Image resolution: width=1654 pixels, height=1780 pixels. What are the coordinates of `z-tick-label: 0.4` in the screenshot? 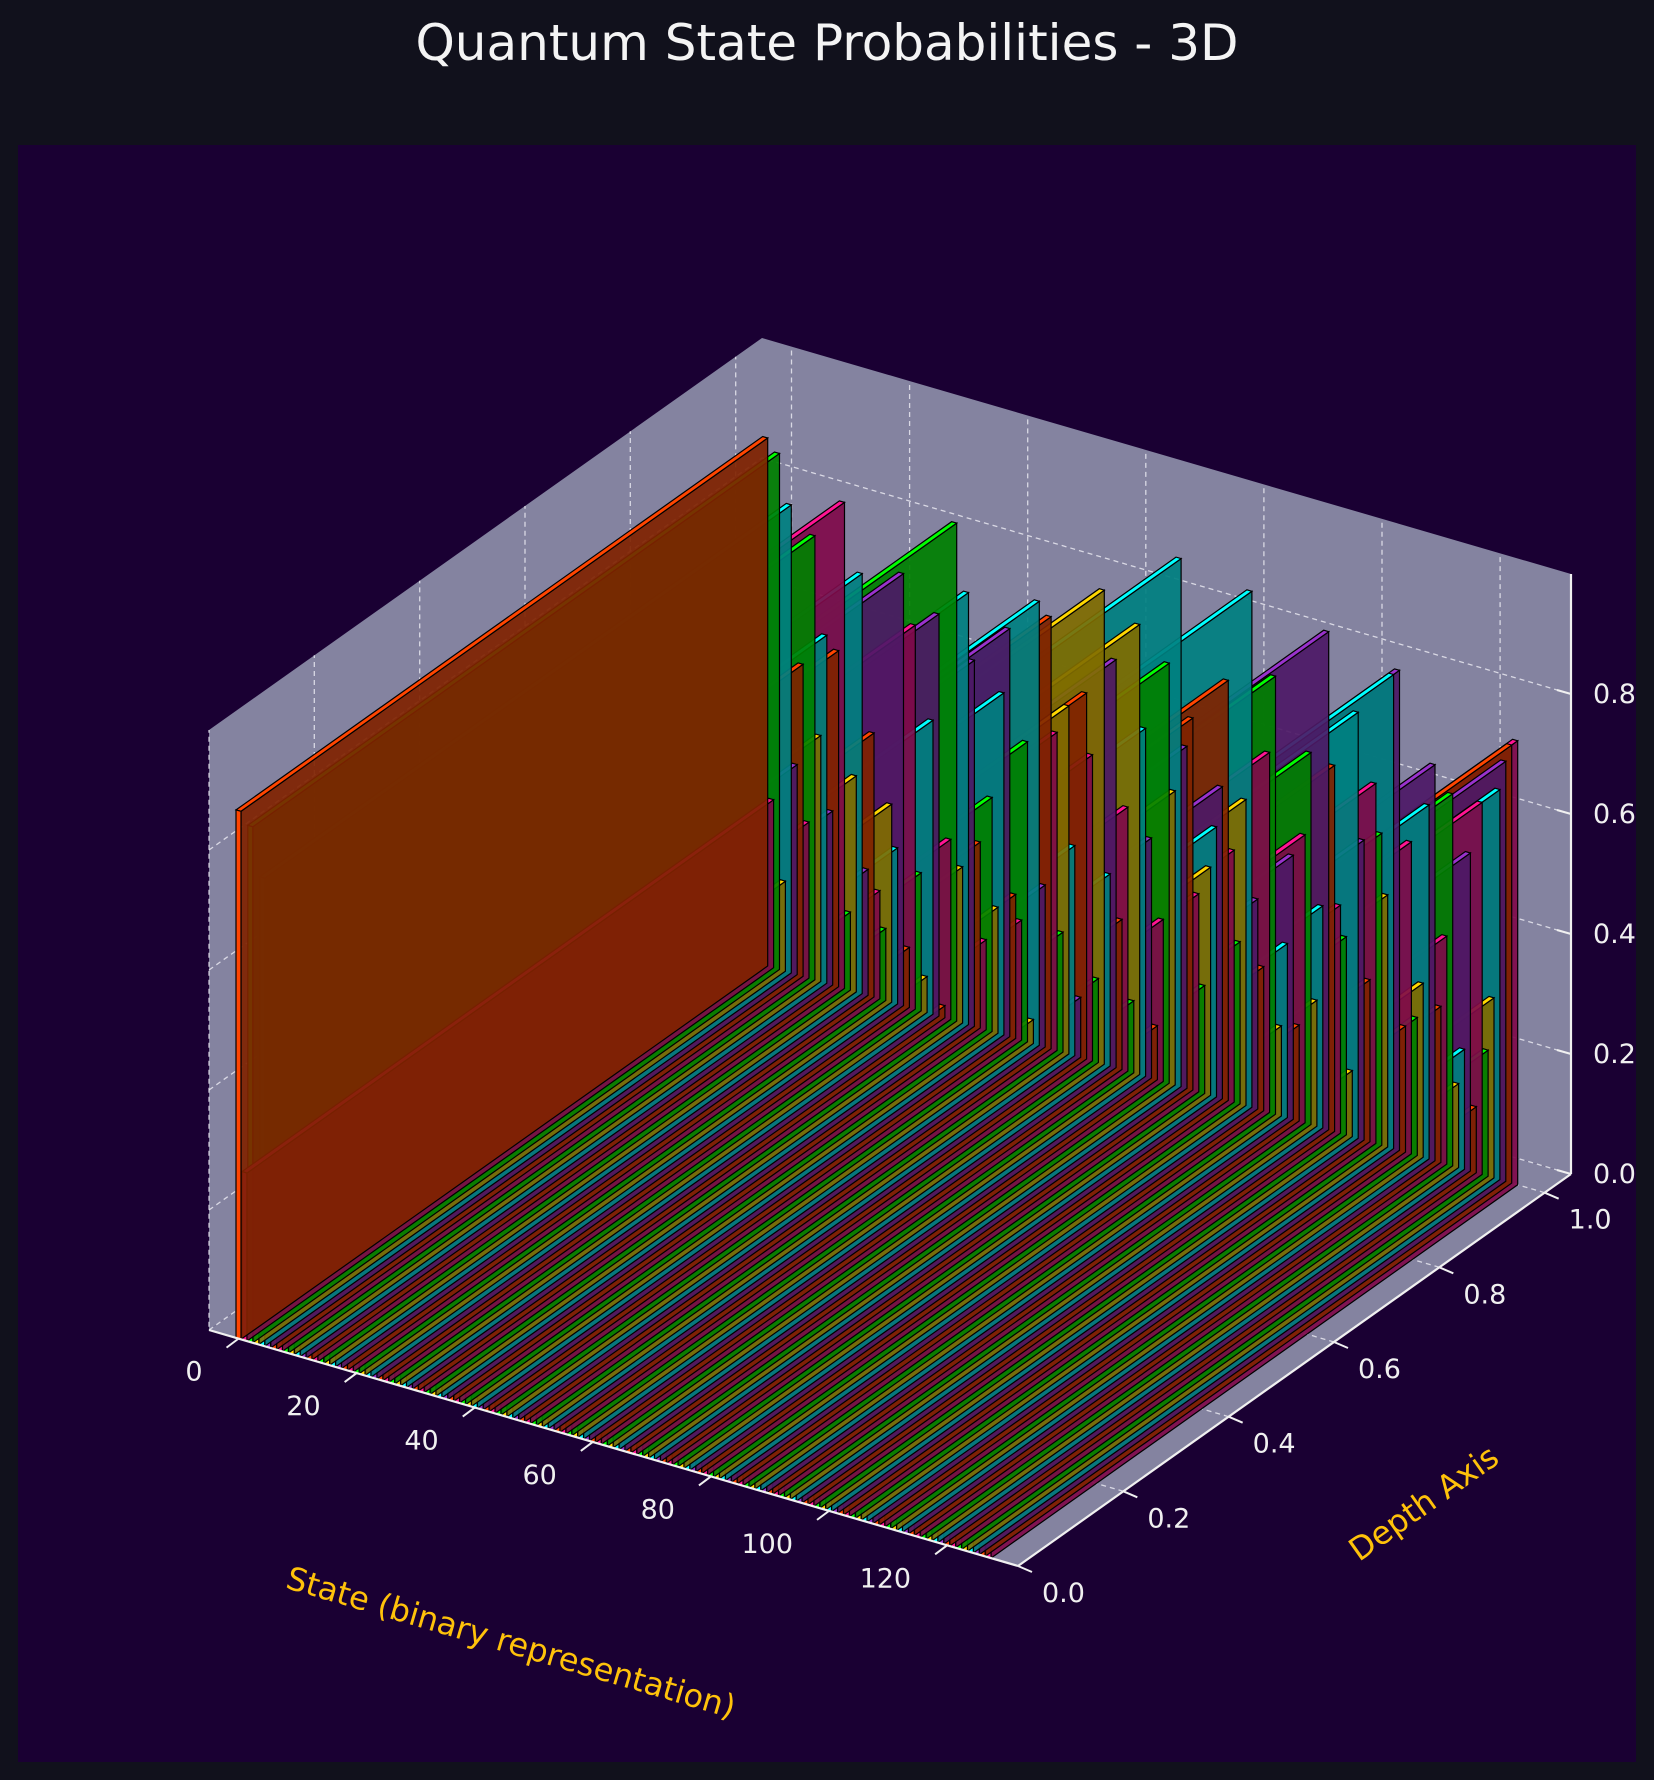 It's located at (1614, 934).